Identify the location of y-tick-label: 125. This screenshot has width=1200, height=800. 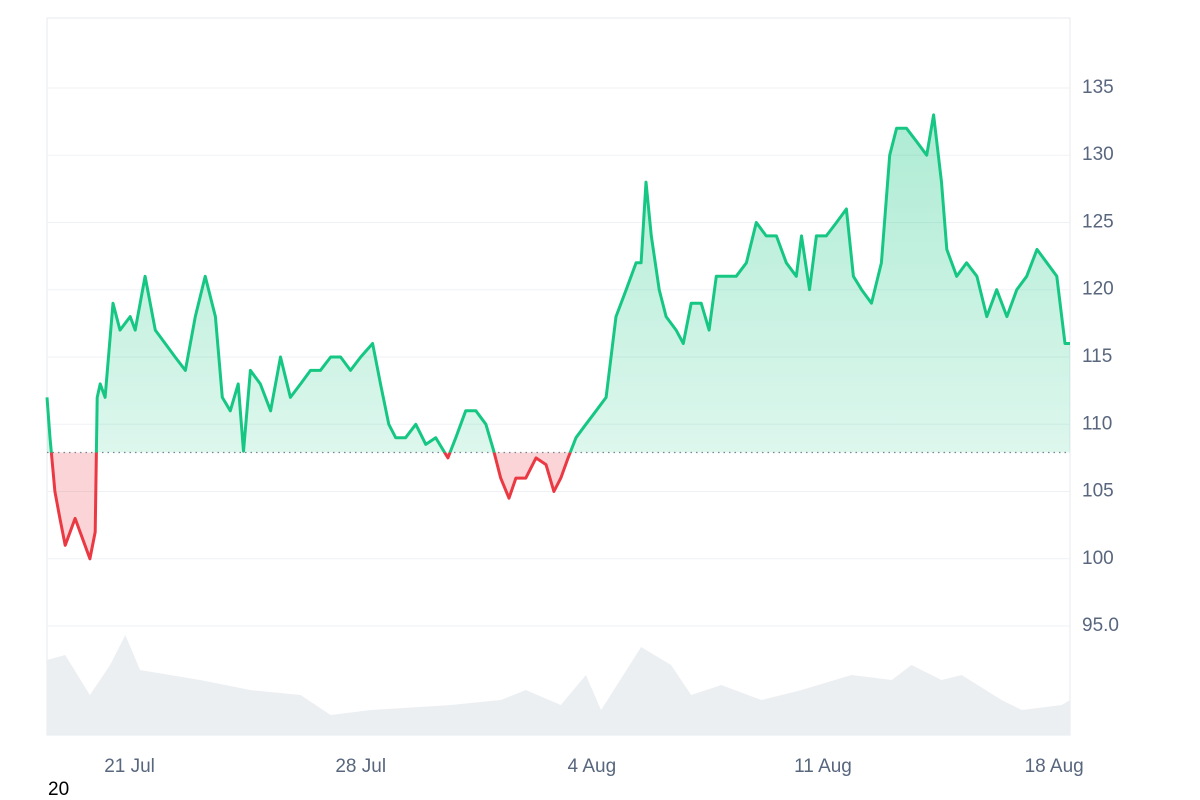
(1098, 221).